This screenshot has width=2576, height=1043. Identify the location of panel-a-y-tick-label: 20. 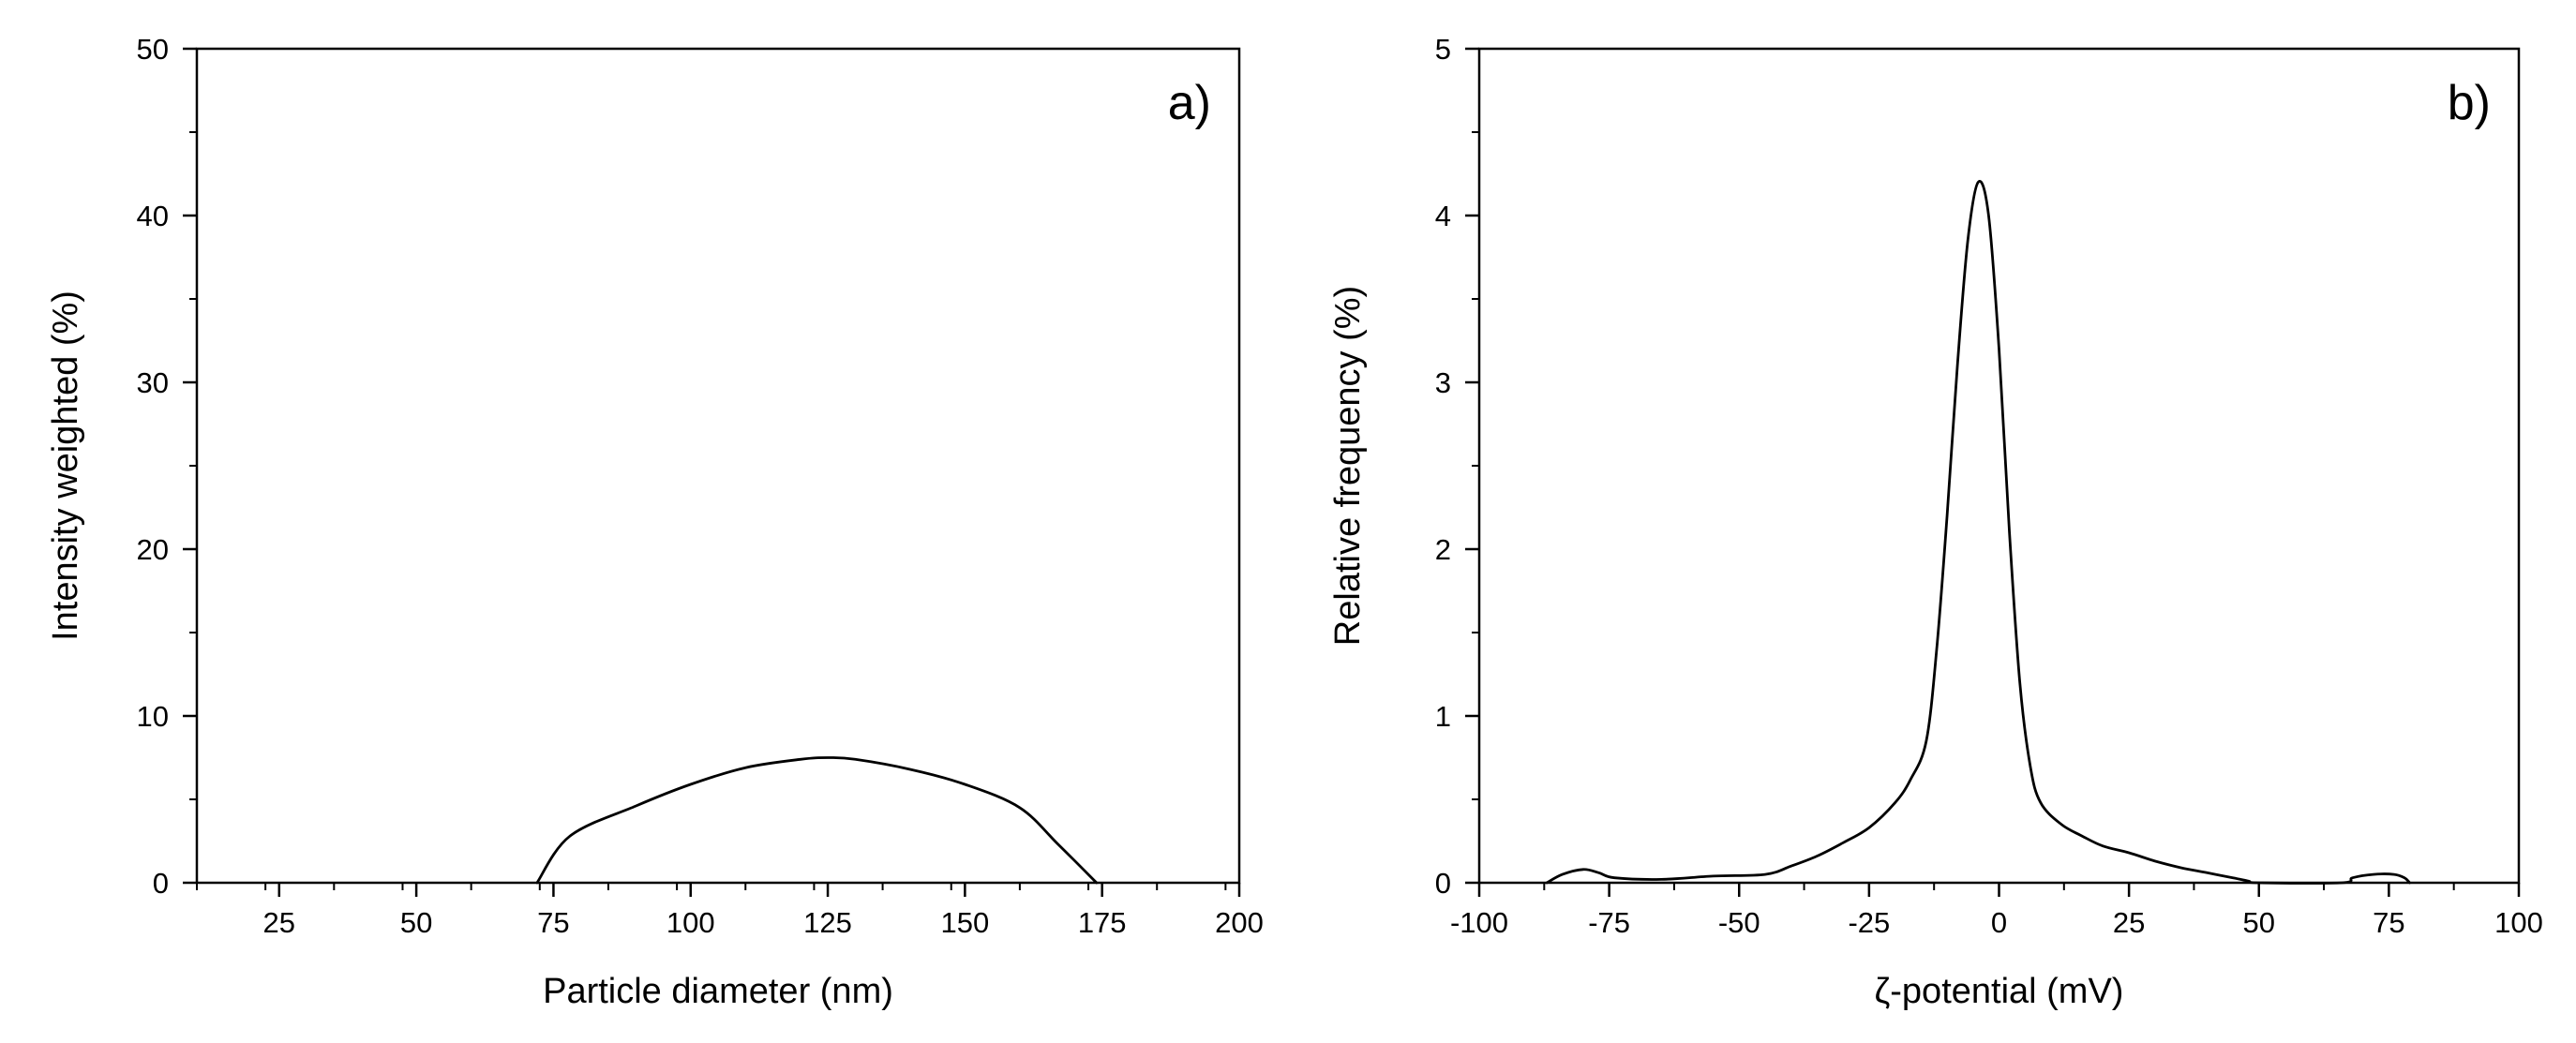
(153, 549).